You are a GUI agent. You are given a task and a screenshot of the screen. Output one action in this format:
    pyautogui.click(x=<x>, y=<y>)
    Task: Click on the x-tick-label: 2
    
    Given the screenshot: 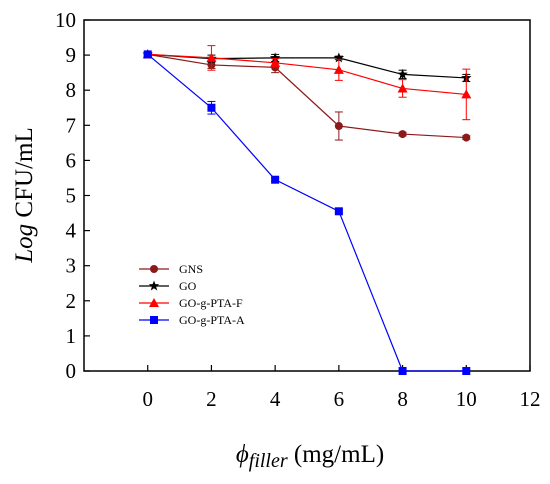 What is the action you would take?
    pyautogui.click(x=211, y=399)
    